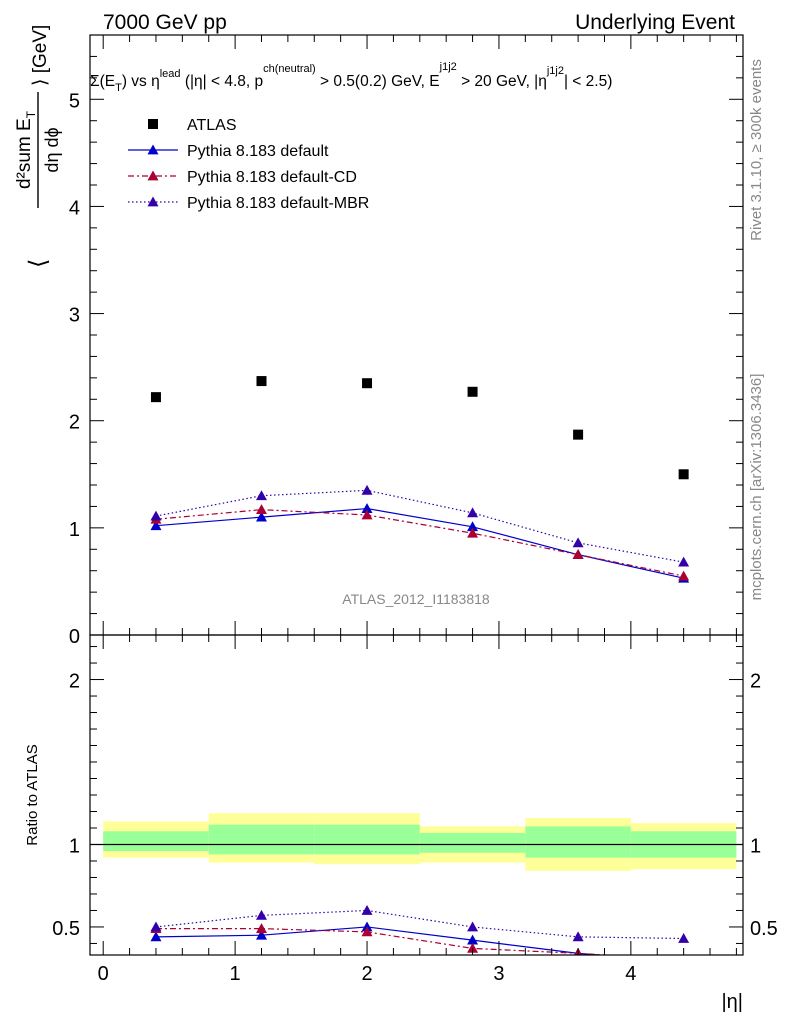 Image resolution: width=786 pixels, height=1024 pixels. I want to click on legend-label-3: Pythia 8.183 default-MBR, so click(278, 203).